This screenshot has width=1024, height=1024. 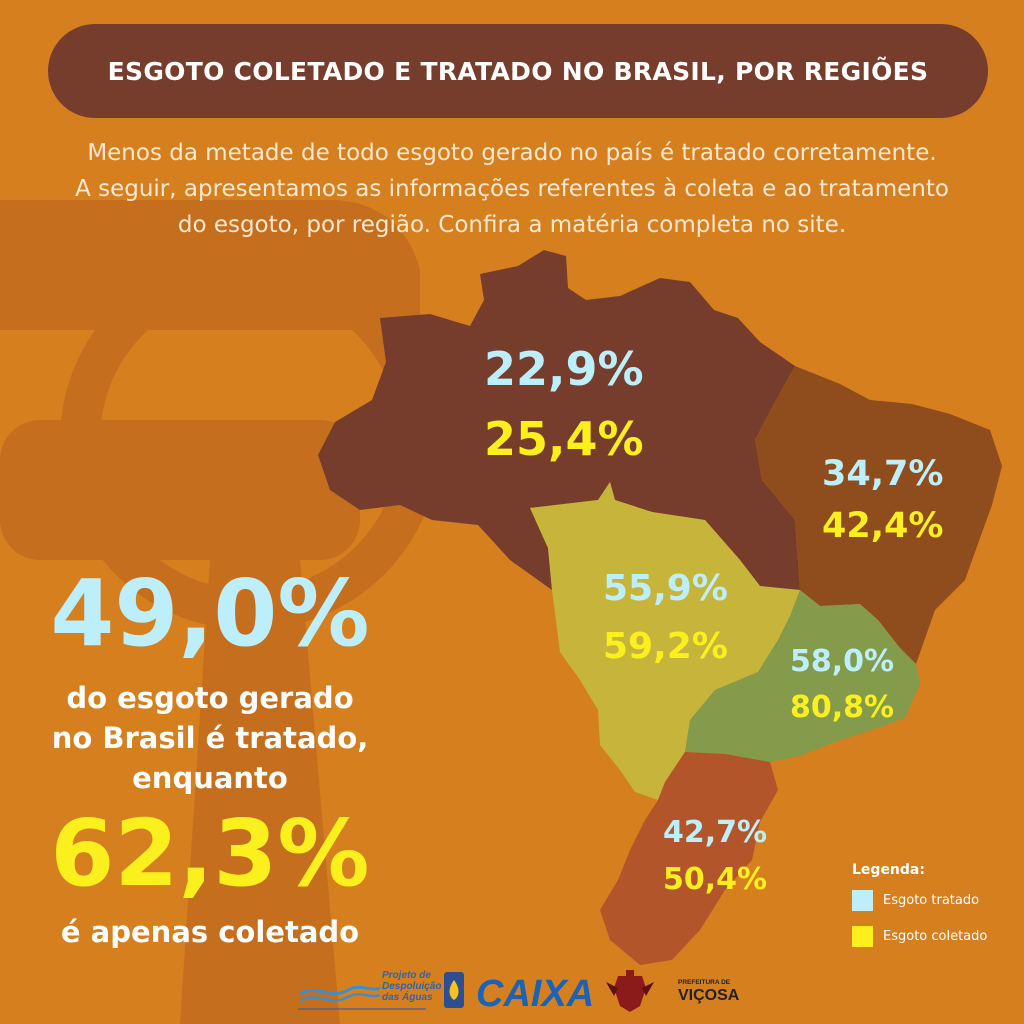 I want to click on legend-swatch-tratado, so click(x=862, y=900).